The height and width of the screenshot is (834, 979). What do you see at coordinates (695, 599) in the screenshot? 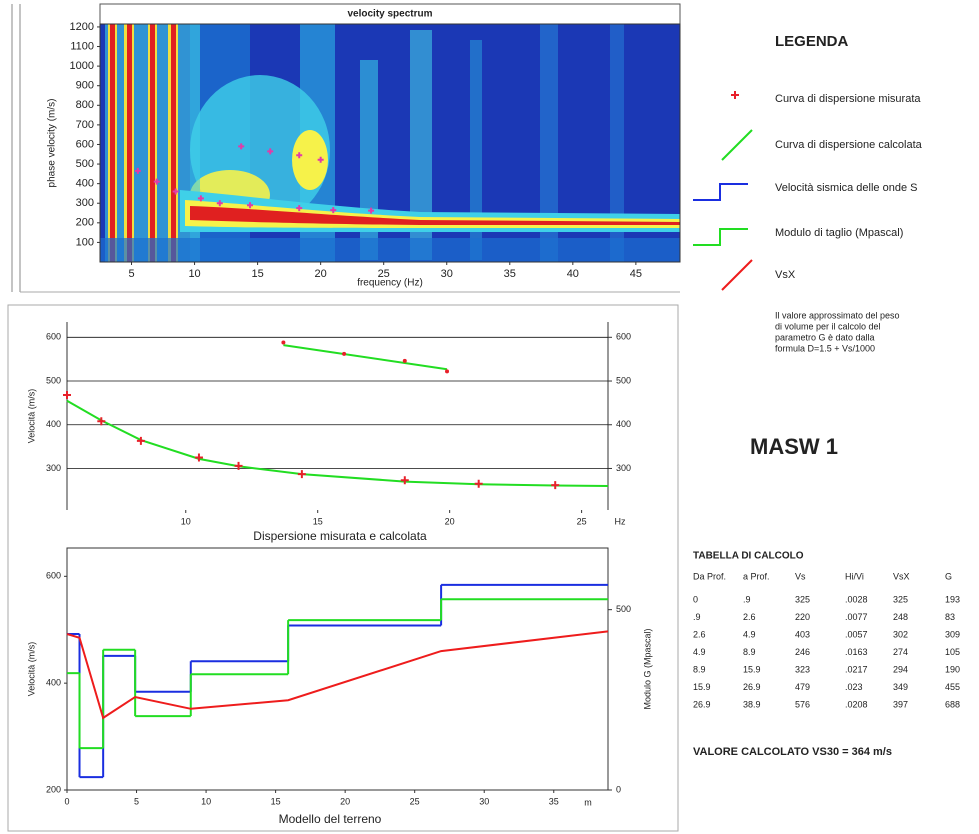
I see `table-cell: 0` at bounding box center [695, 599].